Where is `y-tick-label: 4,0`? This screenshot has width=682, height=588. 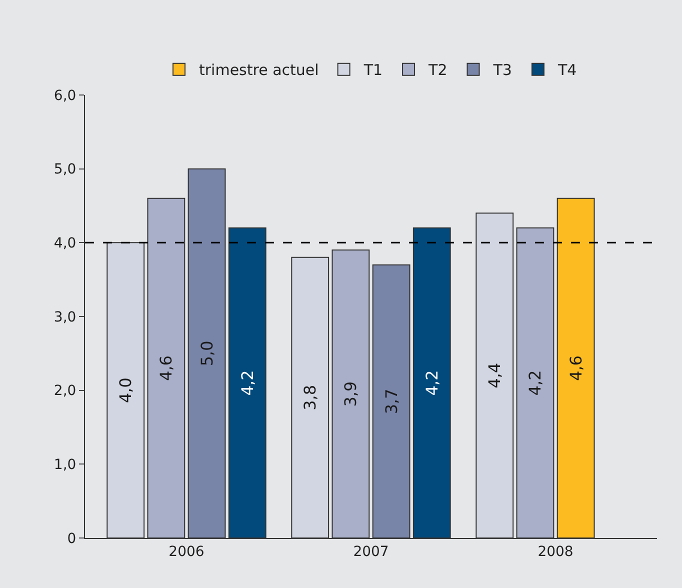 y-tick-label: 4,0 is located at coordinates (65, 244).